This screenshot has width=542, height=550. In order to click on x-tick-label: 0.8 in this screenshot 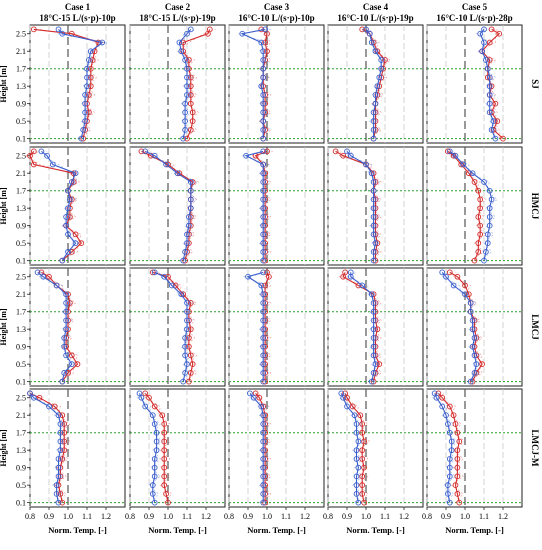, I will do `click(130, 516)`.